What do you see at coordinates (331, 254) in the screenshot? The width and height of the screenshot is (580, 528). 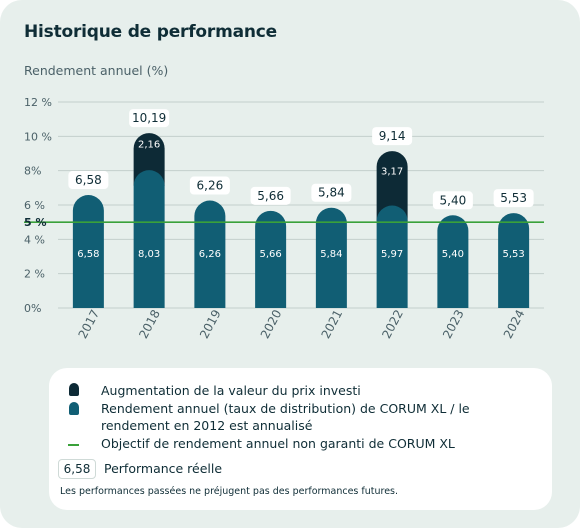 I see `bar-value-label: 5,84` at bounding box center [331, 254].